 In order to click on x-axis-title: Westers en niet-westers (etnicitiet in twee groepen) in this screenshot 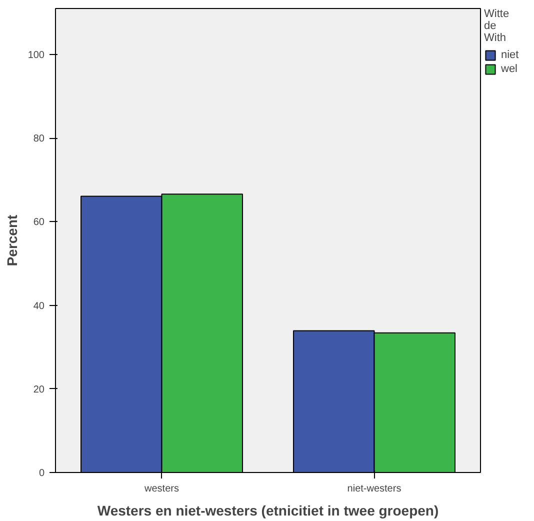, I will do `click(268, 510)`.